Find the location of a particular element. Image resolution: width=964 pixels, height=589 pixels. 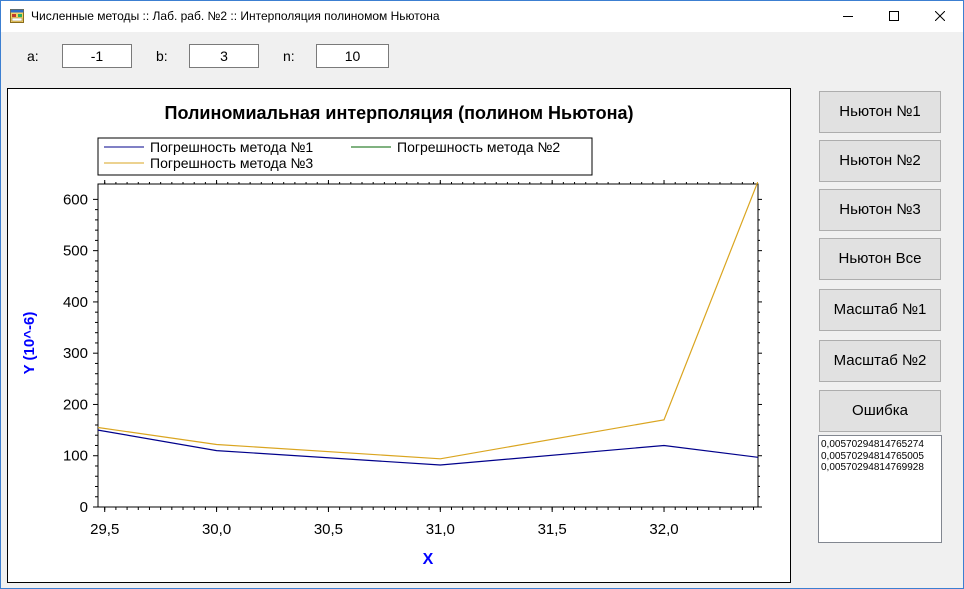

x-axis-label: X is located at coordinates (428, 559).